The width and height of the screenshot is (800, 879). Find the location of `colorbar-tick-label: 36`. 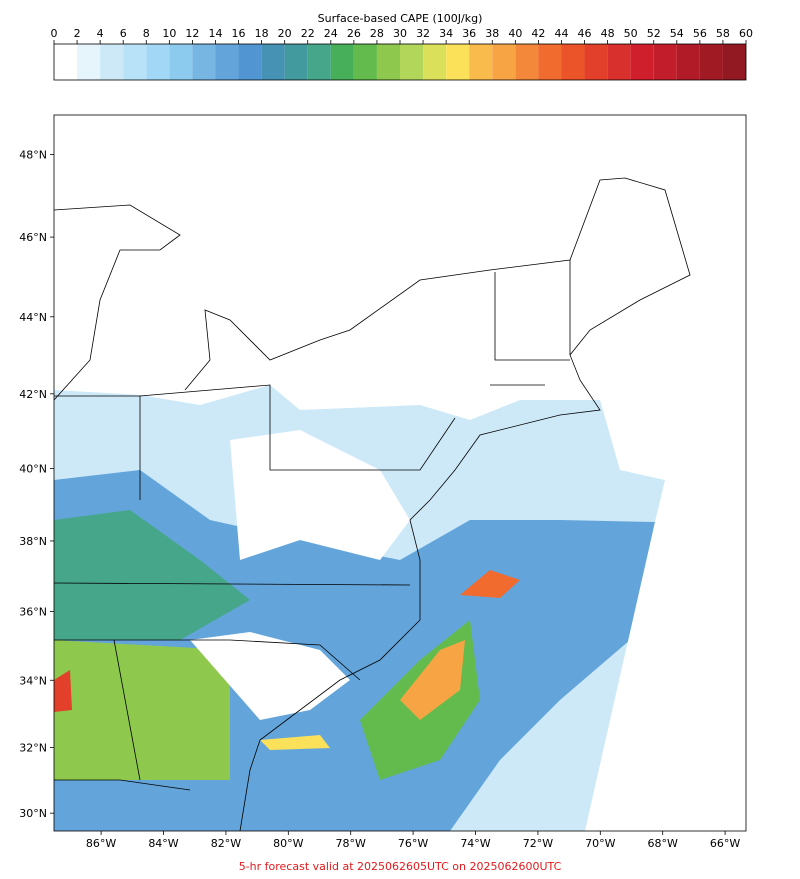

colorbar-tick-label: 36 is located at coordinates (469, 33).